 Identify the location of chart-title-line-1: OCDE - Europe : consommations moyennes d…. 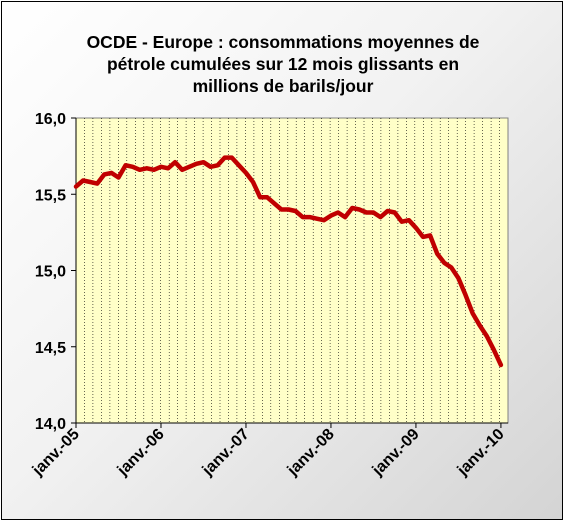
(283, 42).